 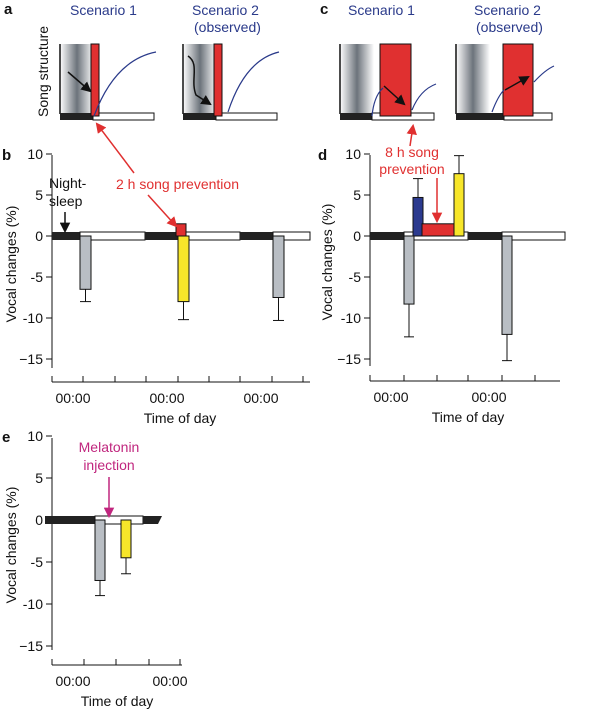 I want to click on arrow-c2, so click(x=517, y=83).